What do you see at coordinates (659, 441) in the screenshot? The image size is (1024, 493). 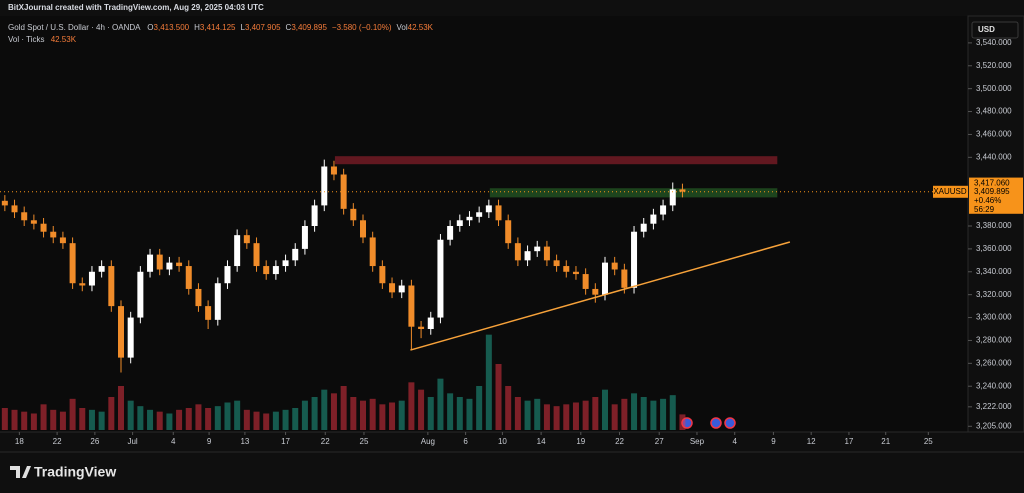 I see `x-tick-label: 27` at bounding box center [659, 441].